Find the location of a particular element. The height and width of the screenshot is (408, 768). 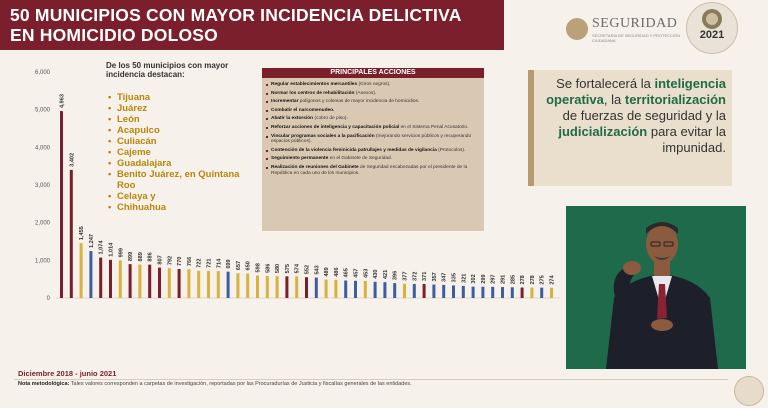

bar-value-label: 335 is located at coordinates (455, 277).